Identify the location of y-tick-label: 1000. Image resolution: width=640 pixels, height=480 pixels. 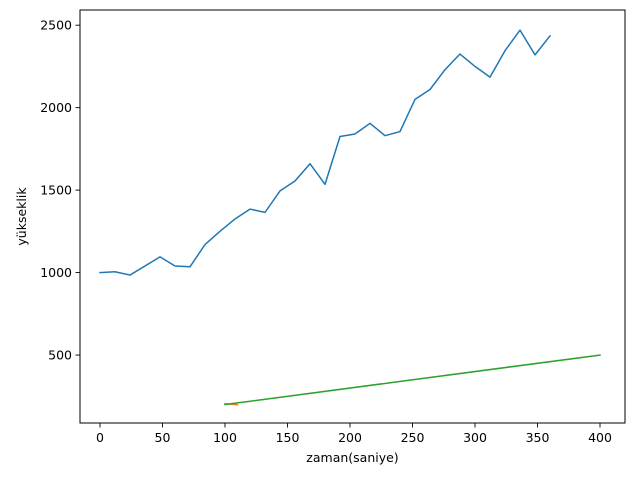
(56, 272).